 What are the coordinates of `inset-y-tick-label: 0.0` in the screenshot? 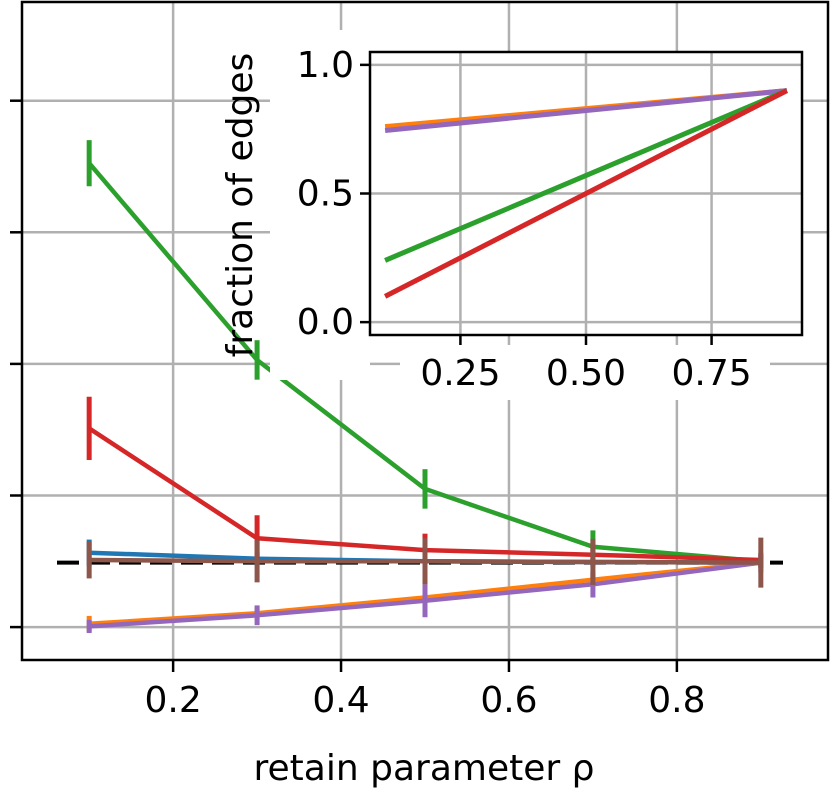 It's located at (325, 322).